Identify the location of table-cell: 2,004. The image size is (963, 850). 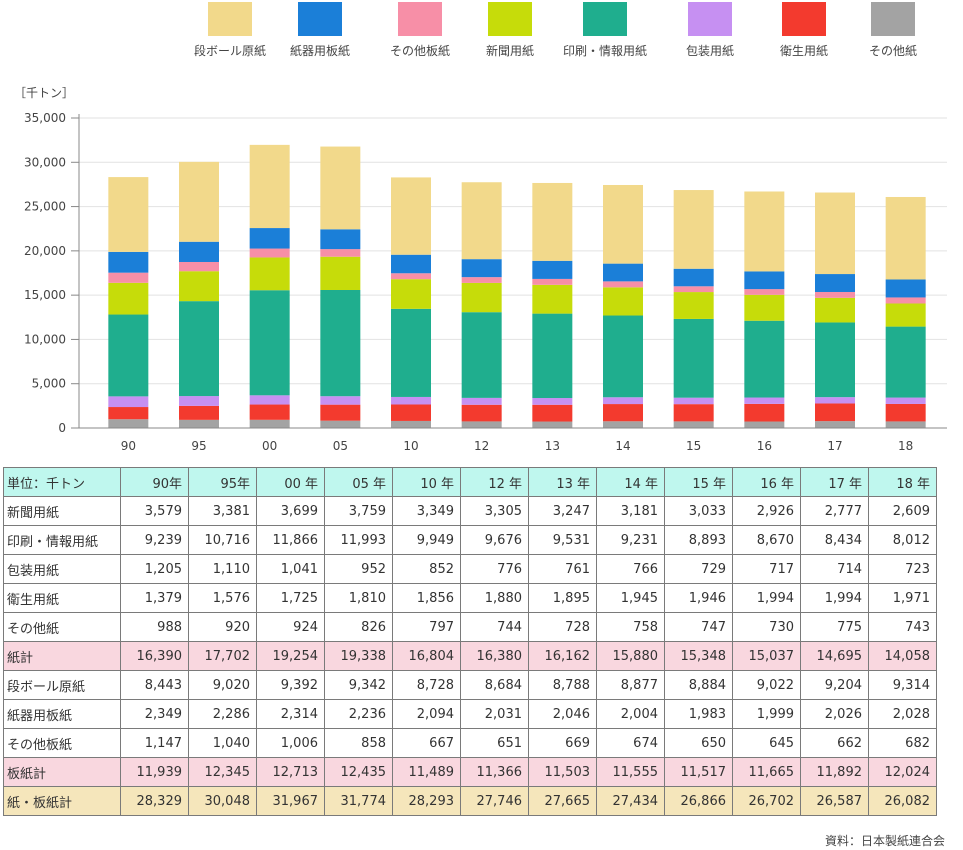
(630, 714).